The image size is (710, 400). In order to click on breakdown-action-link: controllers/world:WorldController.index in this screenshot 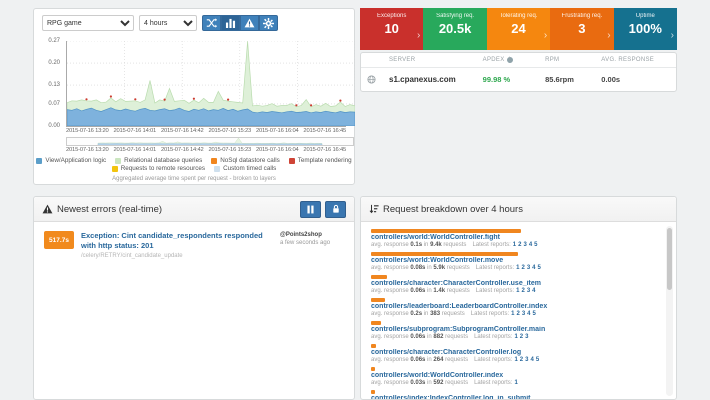, I will do `click(437, 375)`.